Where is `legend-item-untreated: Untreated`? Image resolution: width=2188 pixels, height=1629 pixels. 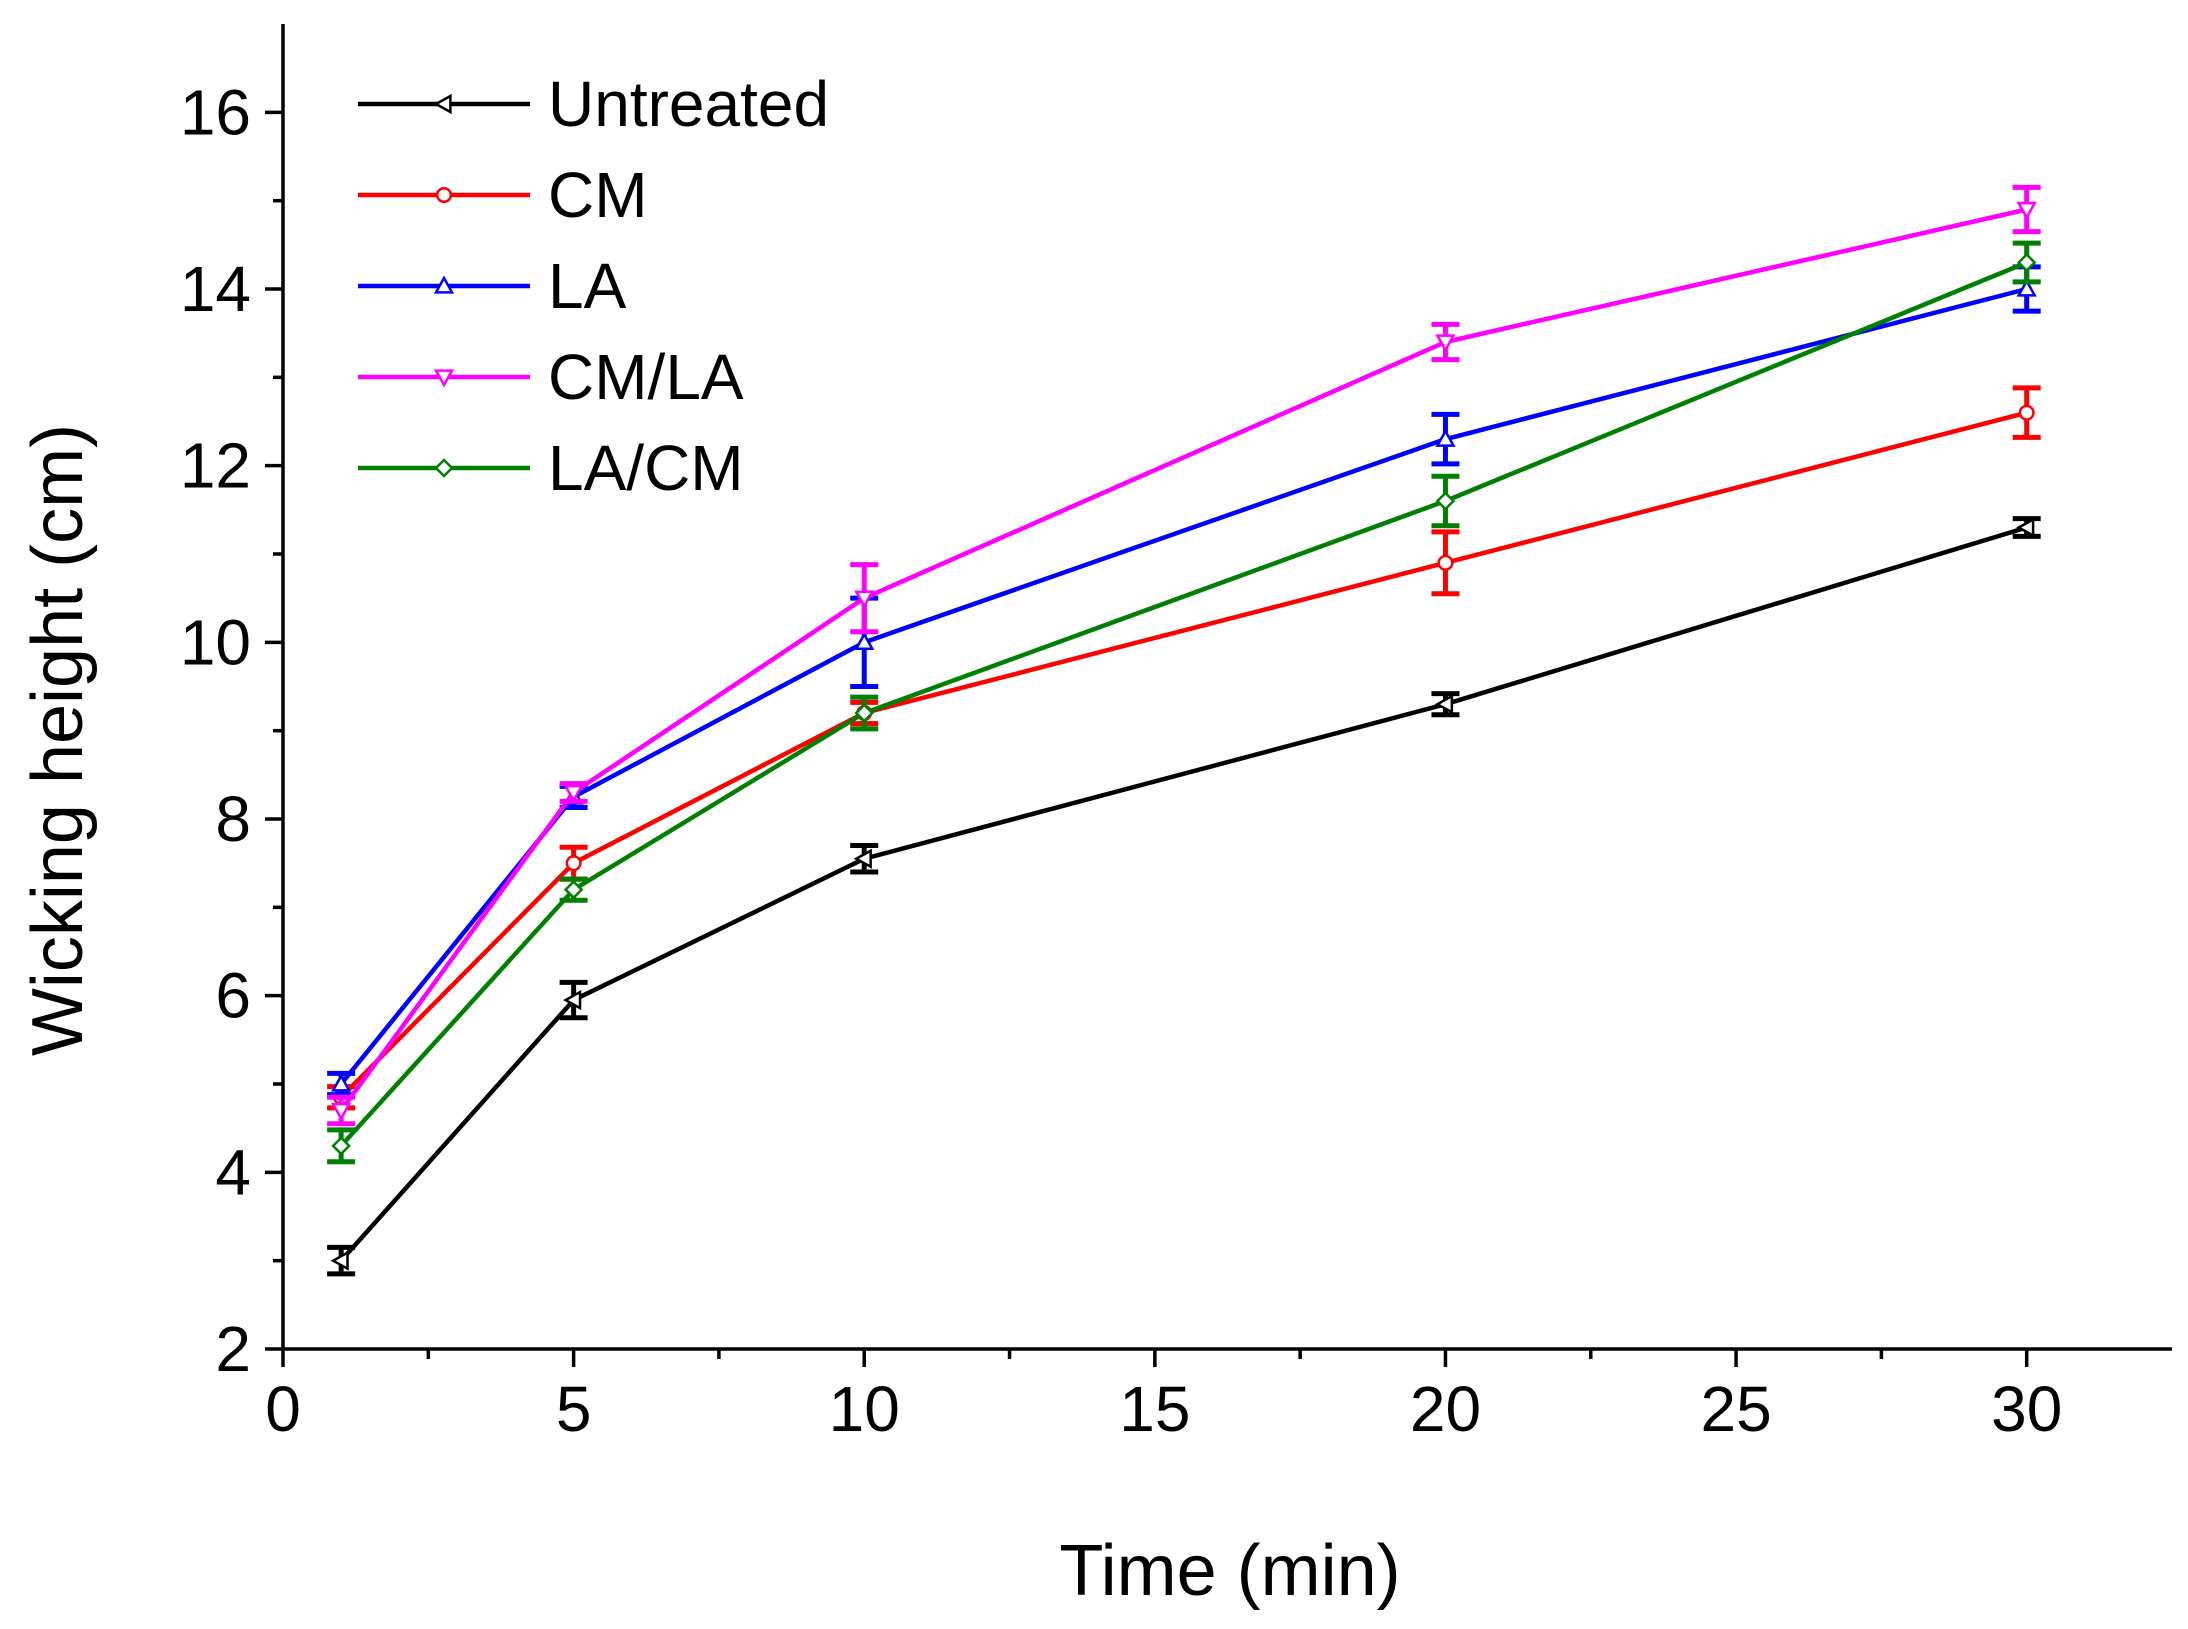
legend-item-untreated: Untreated is located at coordinates (593, 104).